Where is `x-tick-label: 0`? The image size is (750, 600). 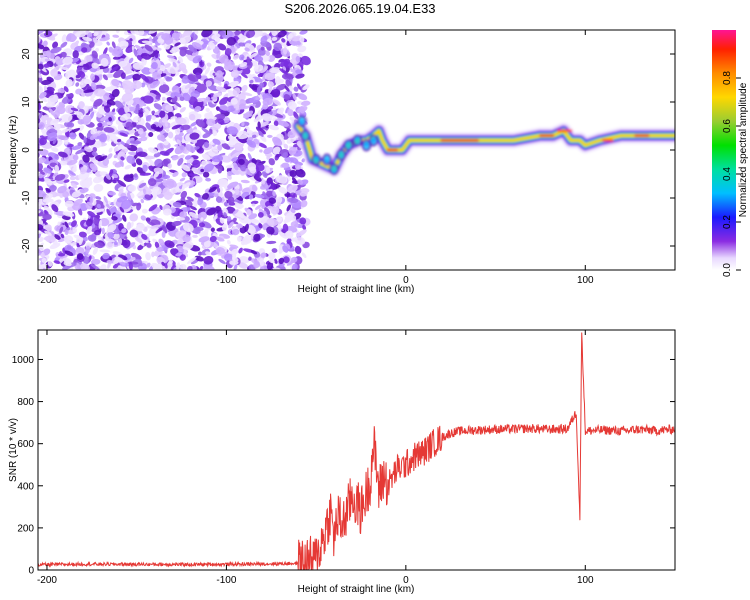
x-tick-label: 0 is located at coordinates (406, 280).